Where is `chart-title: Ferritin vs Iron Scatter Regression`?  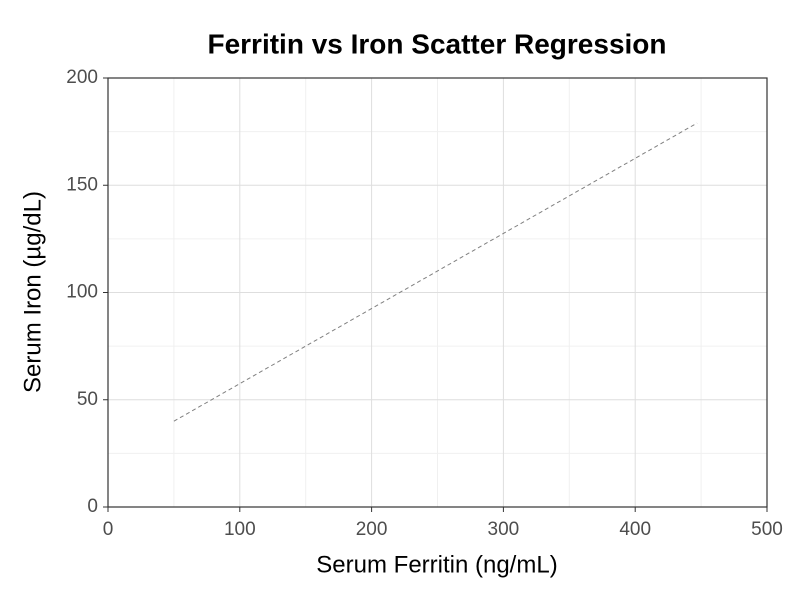 chart-title: Ferritin vs Iron Scatter Regression is located at coordinates (436, 43).